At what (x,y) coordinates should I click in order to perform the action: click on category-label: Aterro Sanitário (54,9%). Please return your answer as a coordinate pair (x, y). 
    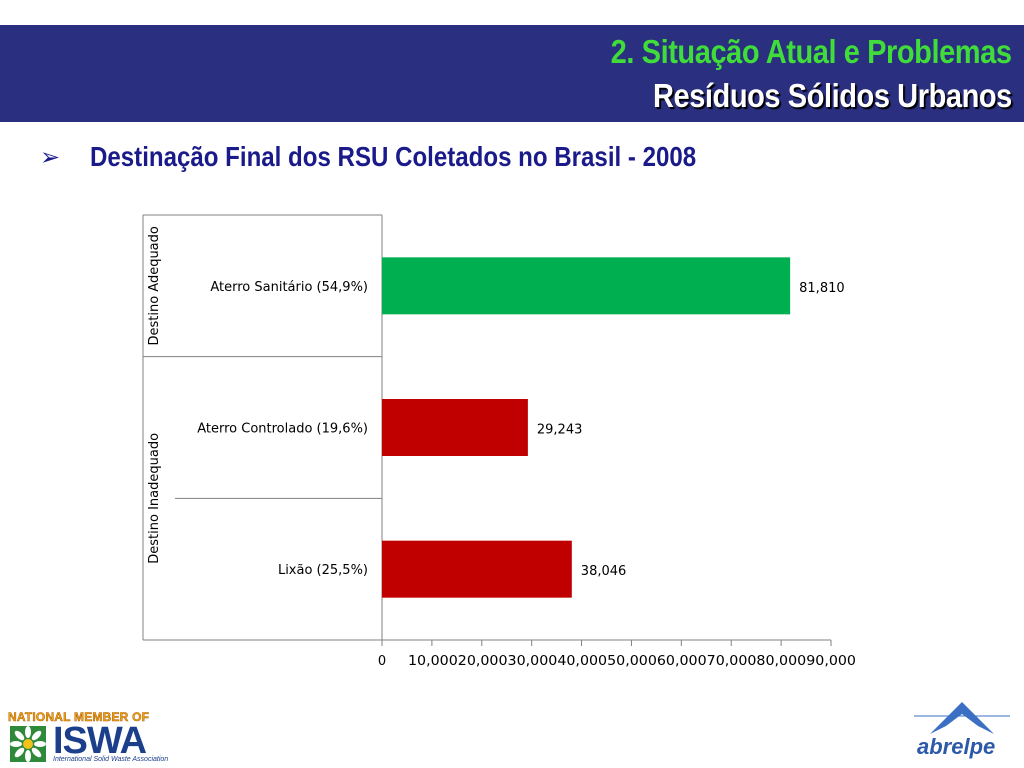
    Looking at the image, I should click on (289, 287).